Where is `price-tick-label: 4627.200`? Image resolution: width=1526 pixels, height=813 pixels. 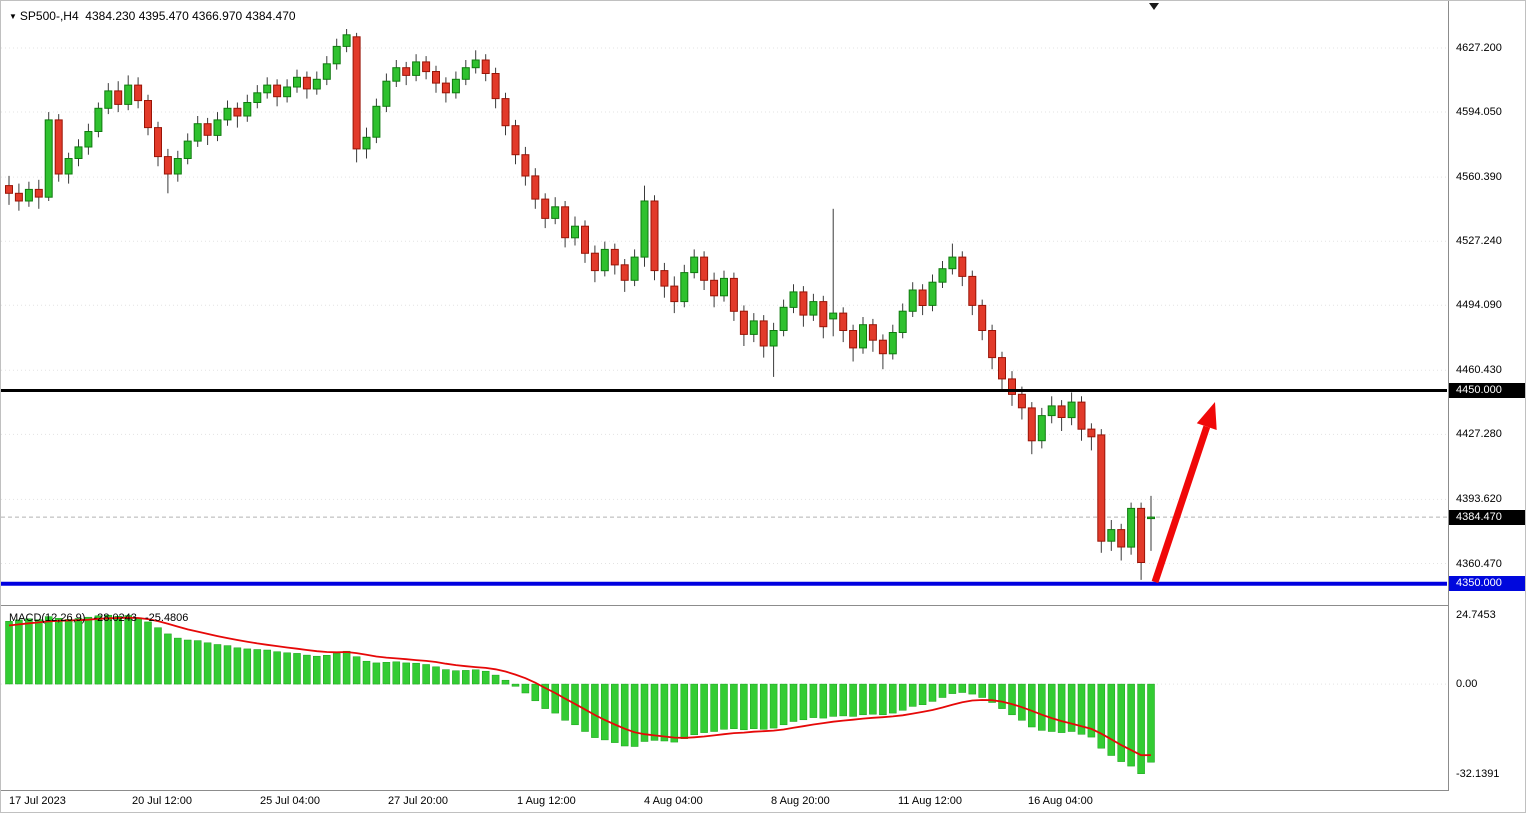
price-tick-label: 4627.200 is located at coordinates (1479, 48).